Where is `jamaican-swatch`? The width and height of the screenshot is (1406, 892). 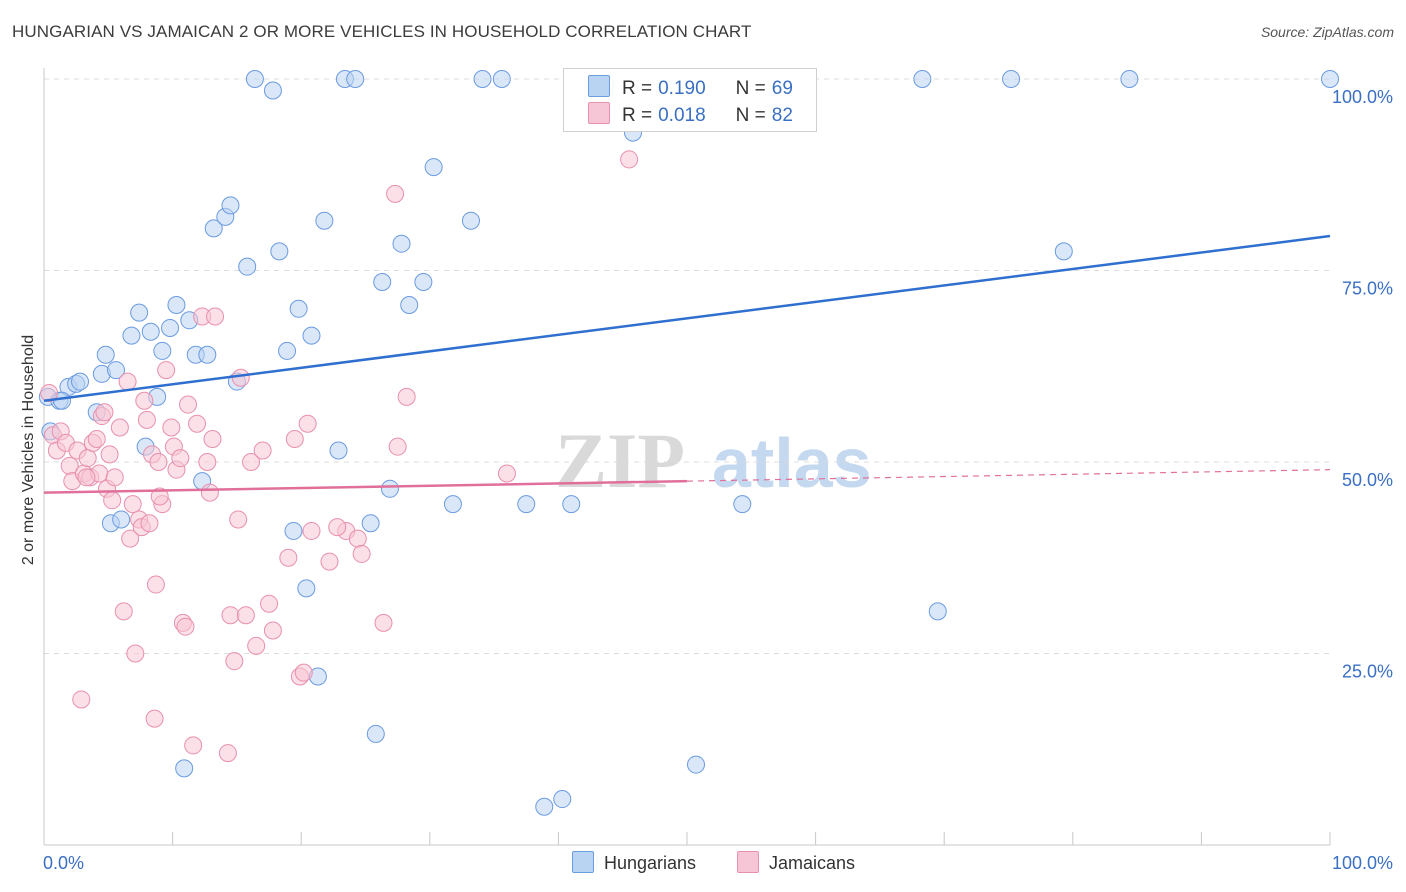 jamaican-swatch is located at coordinates (599, 113).